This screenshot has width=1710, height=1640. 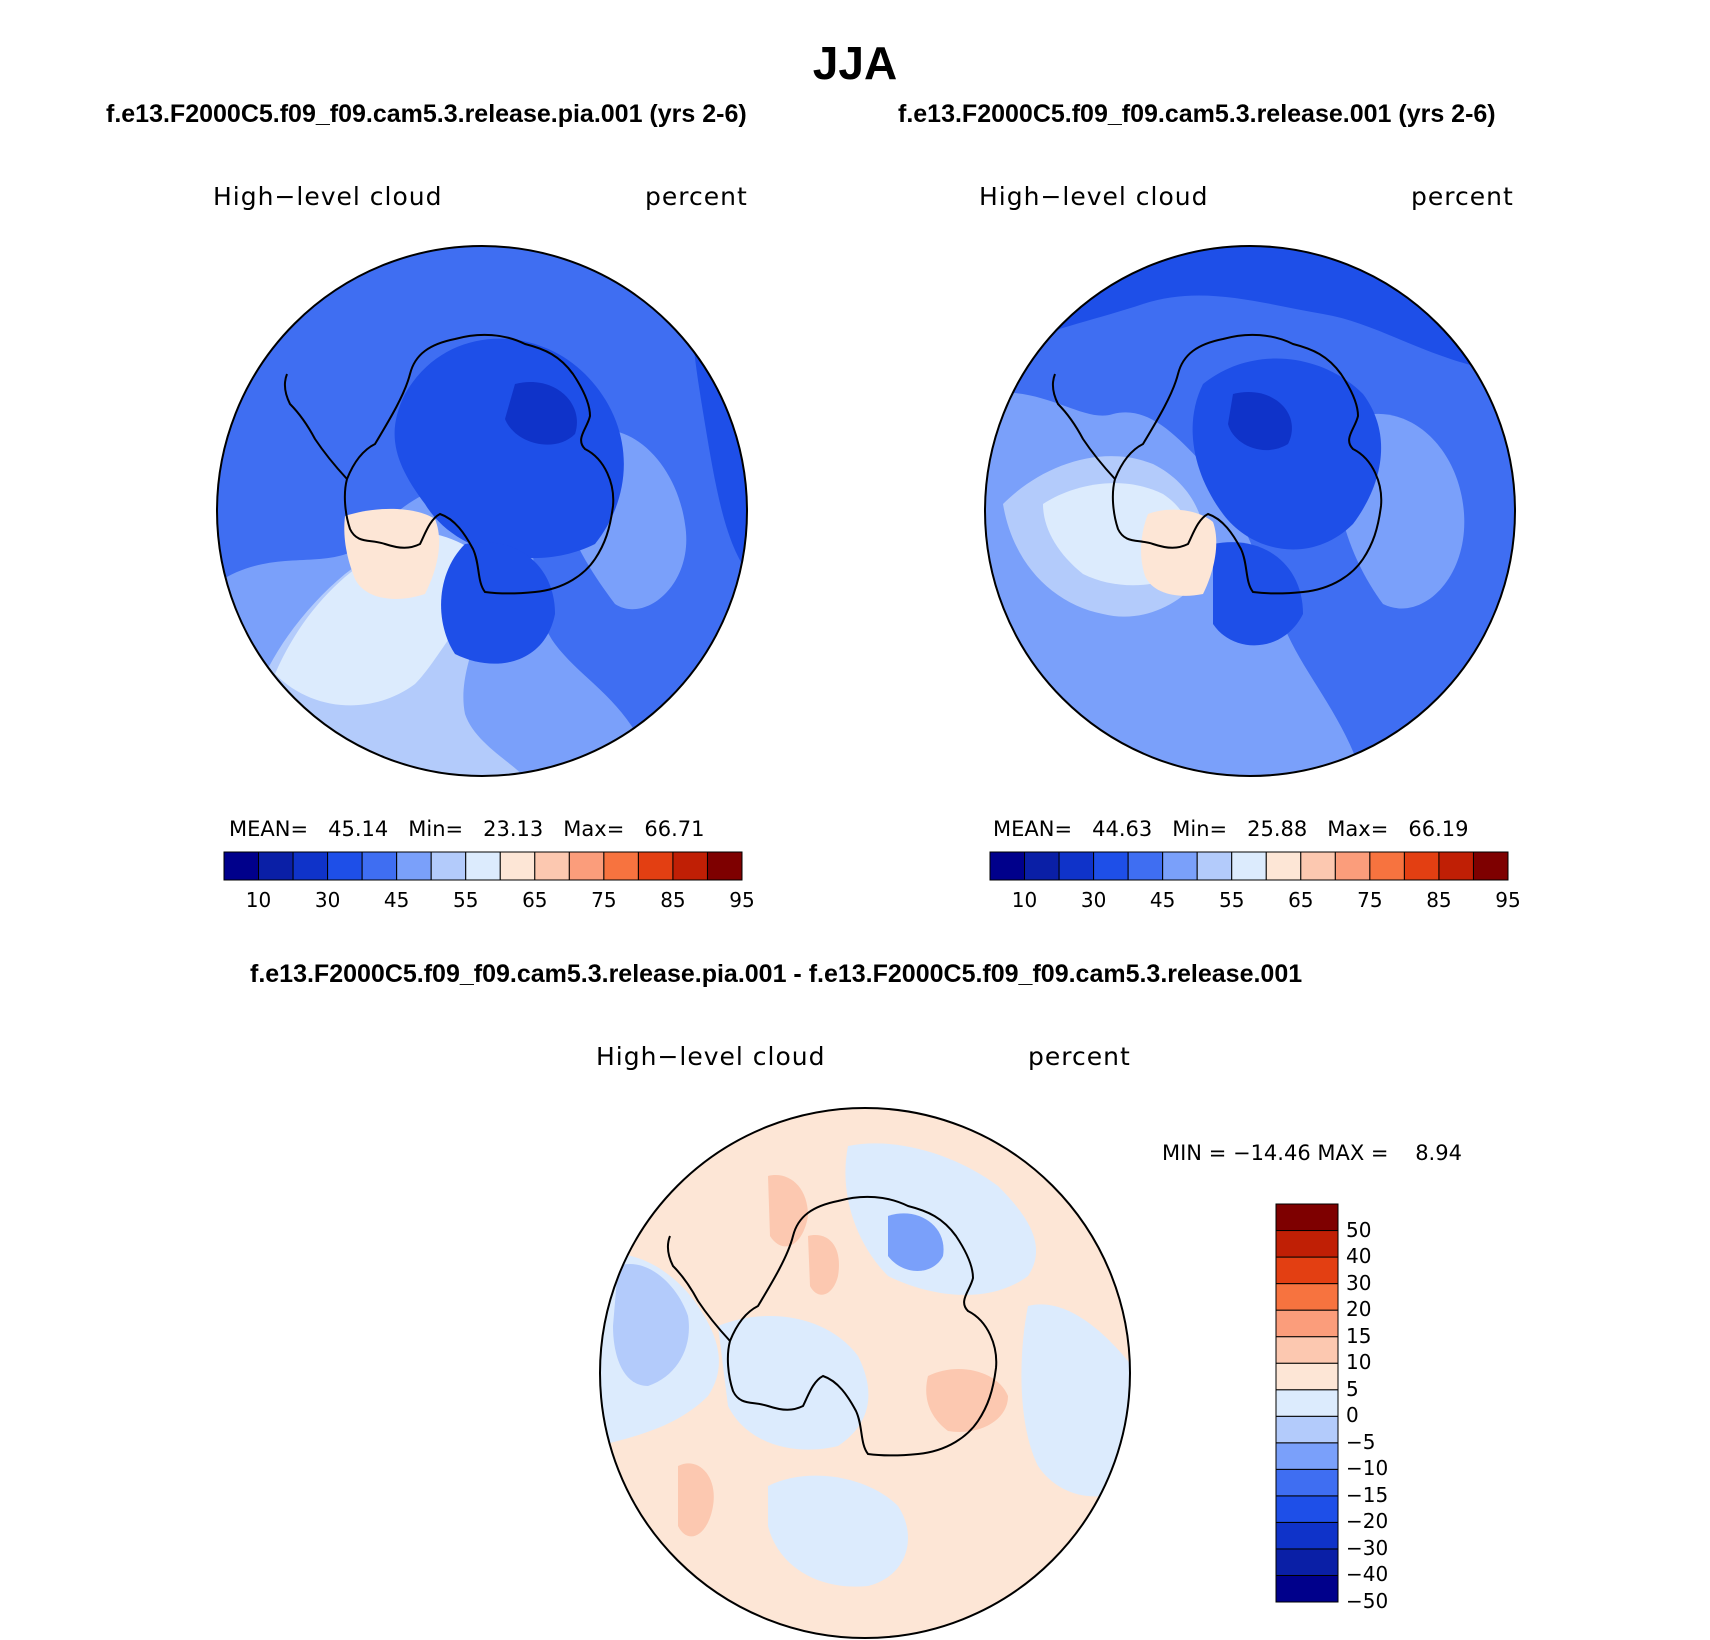 What do you see at coordinates (1367, 1601) in the screenshot?
I see `colorbar-tick-label: −50` at bounding box center [1367, 1601].